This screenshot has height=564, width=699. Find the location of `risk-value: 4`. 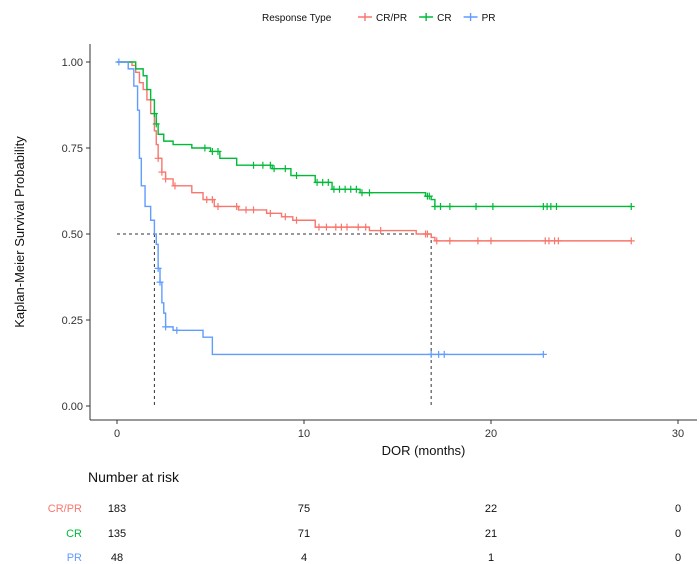

risk-value: 4 is located at coordinates (304, 558).